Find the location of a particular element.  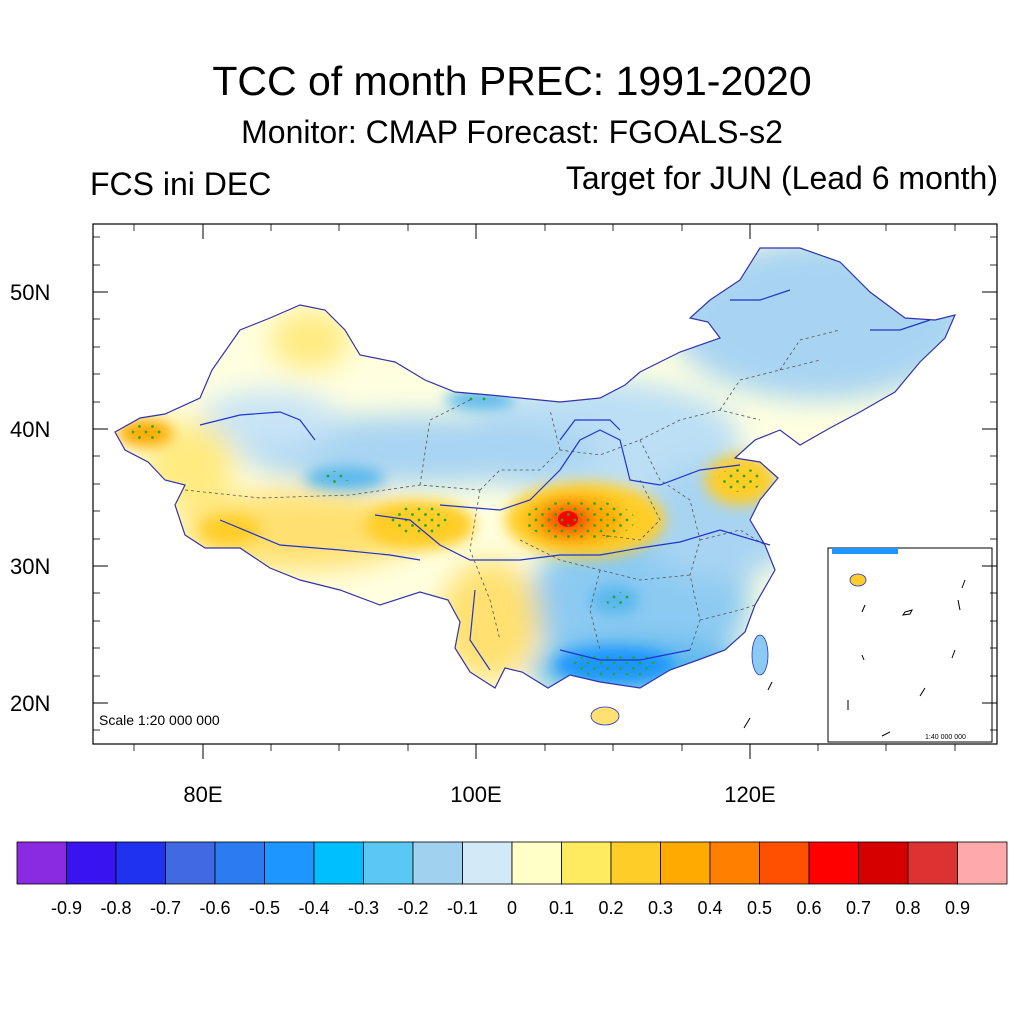

lat-label-50n: 50N is located at coordinates (30, 292).